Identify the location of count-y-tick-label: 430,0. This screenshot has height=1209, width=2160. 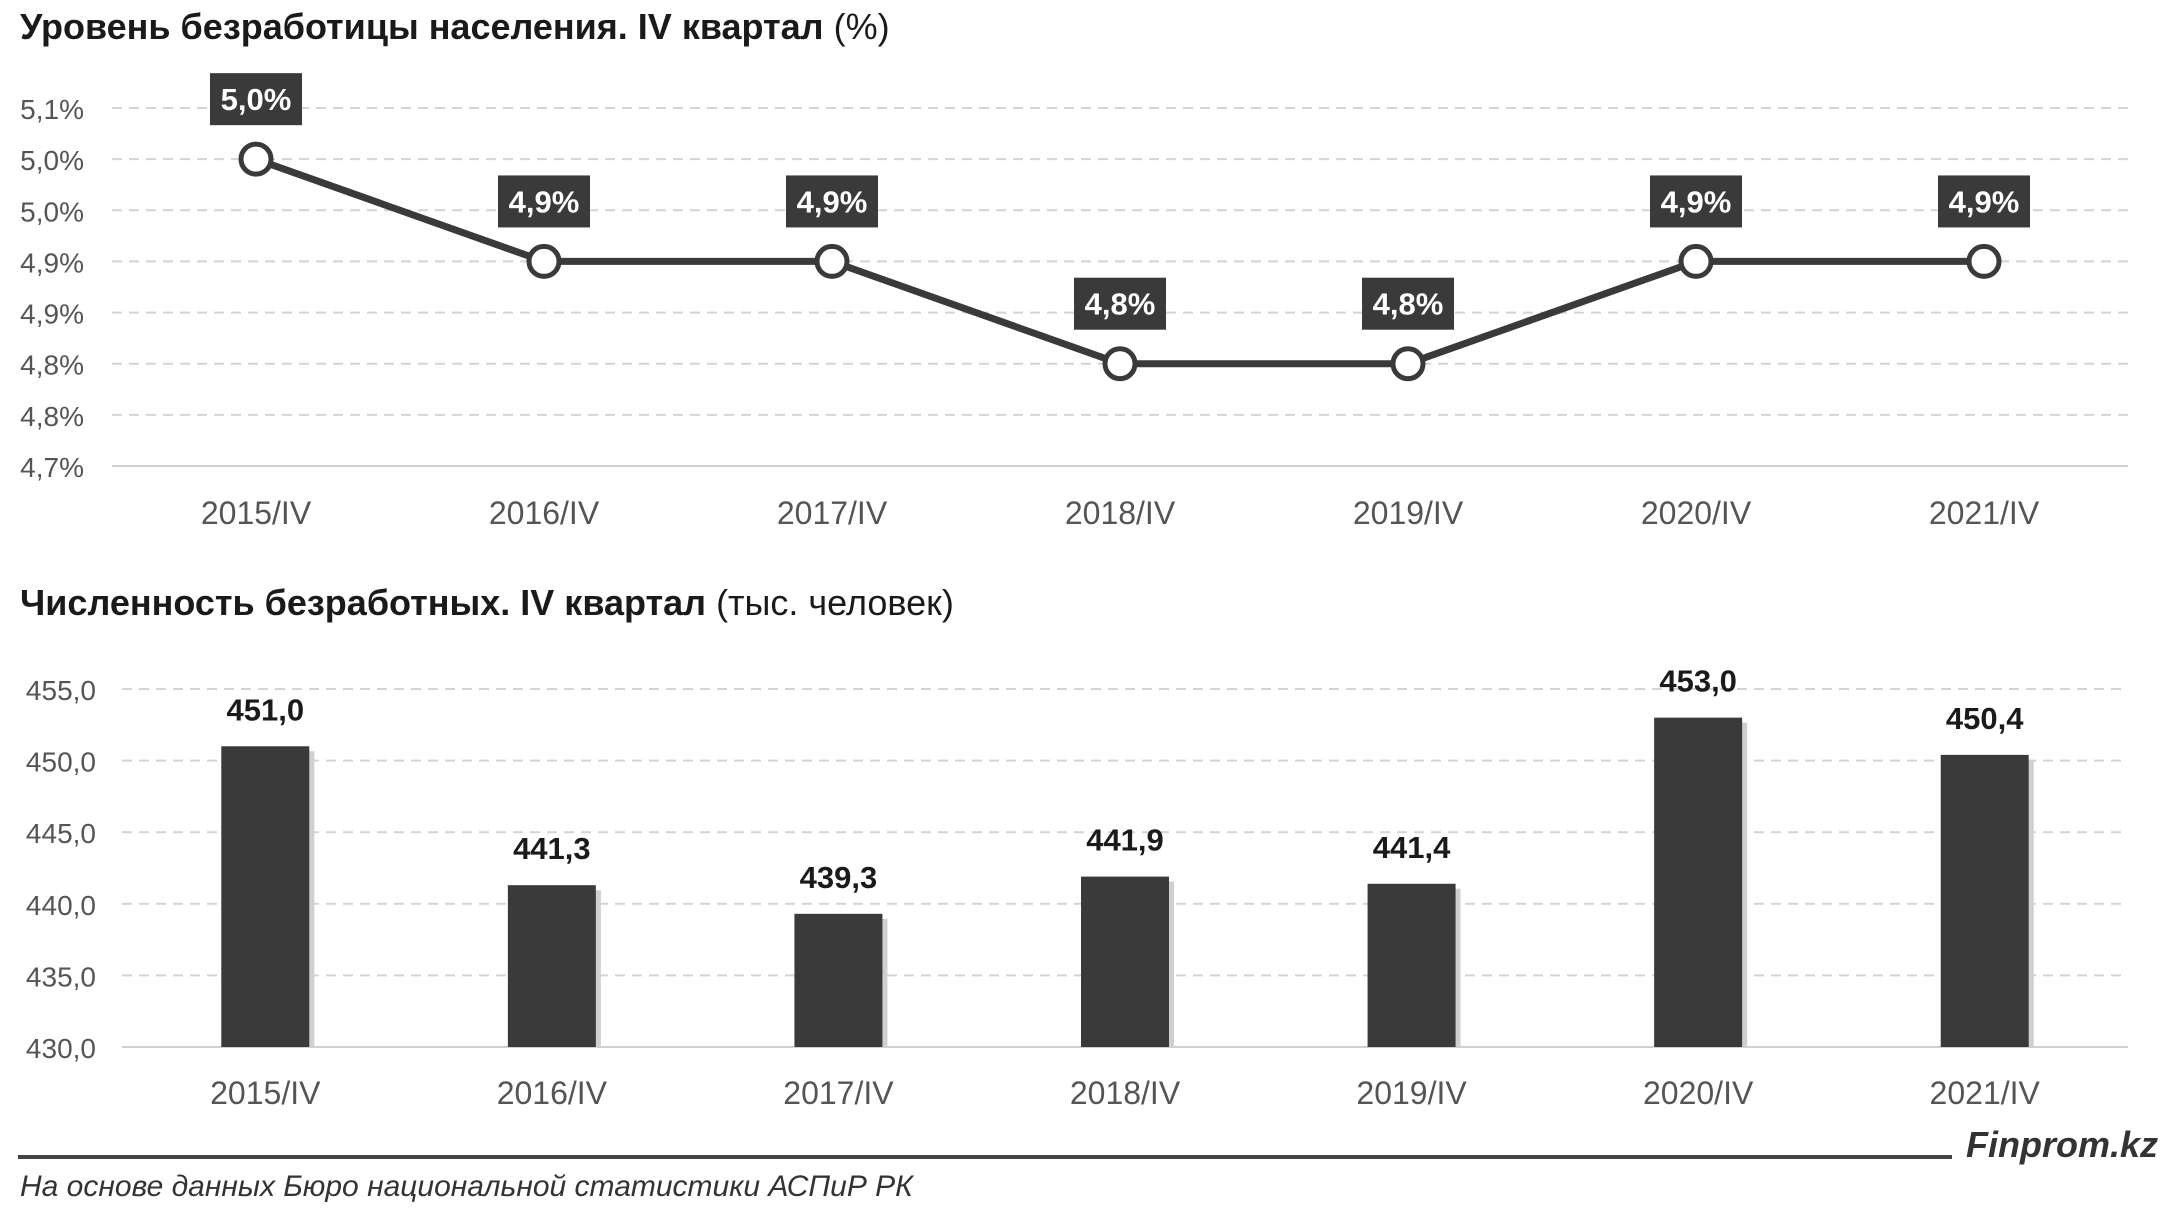
(61, 1048).